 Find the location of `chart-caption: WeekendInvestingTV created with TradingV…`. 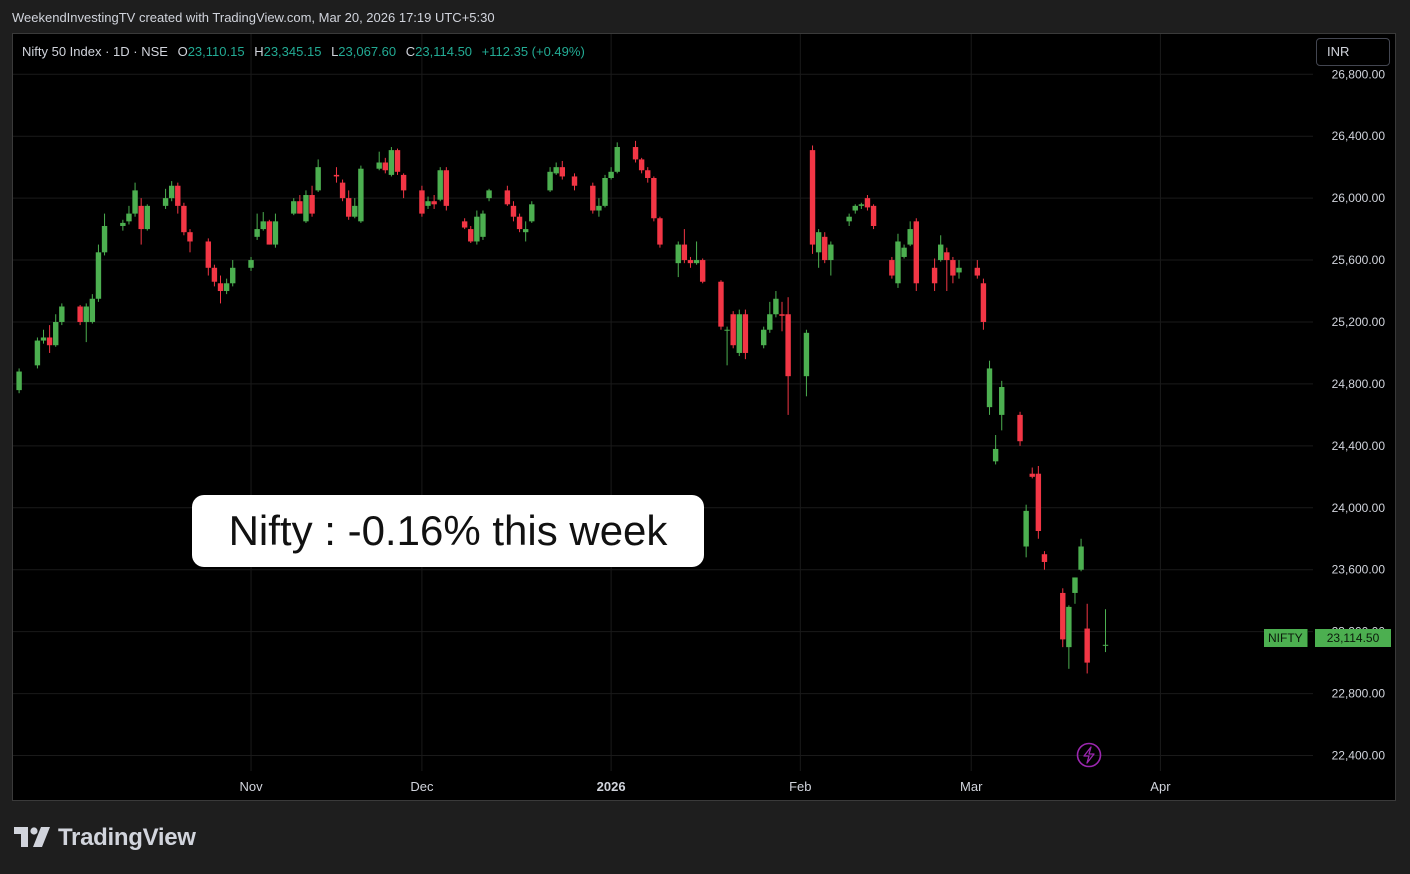

chart-caption: WeekendInvestingTV created with TradingV… is located at coordinates (253, 17).